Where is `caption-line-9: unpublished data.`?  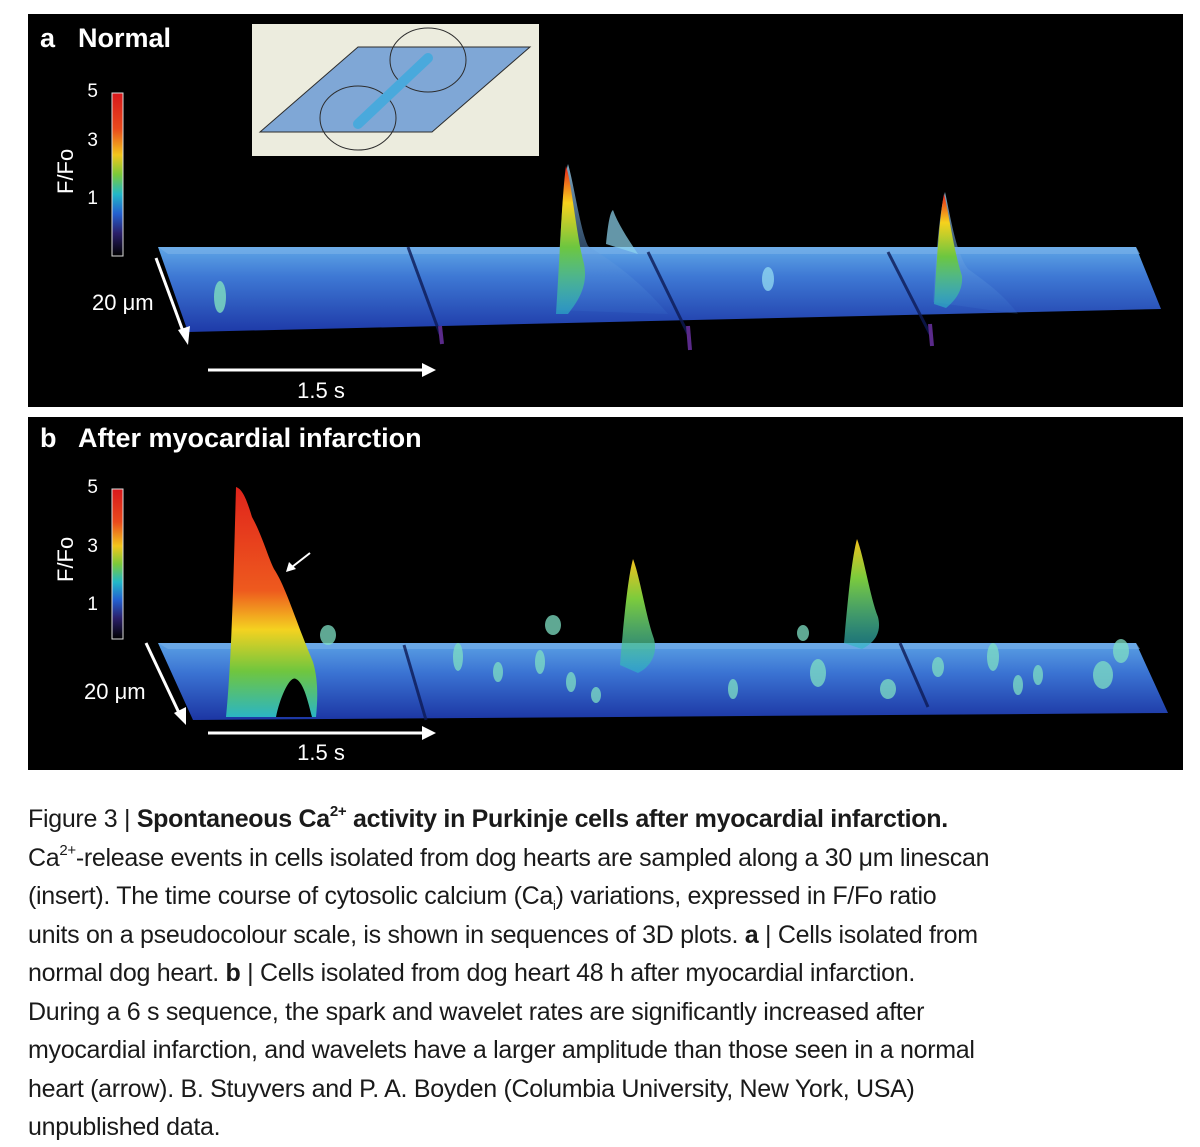 caption-line-9: unpublished data. is located at coordinates (124, 1127).